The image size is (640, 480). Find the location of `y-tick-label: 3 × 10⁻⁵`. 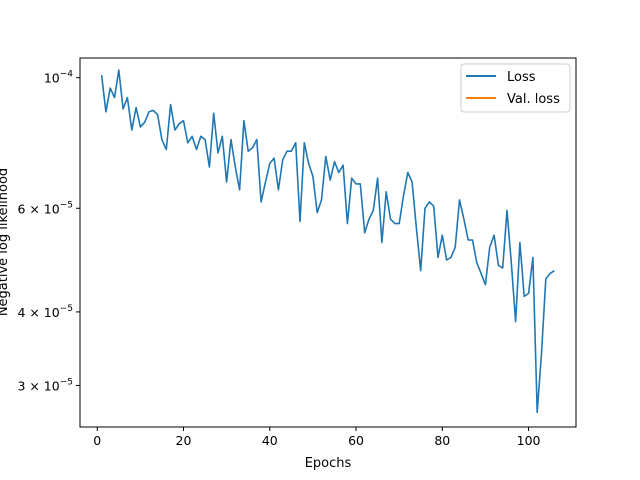

y-tick-label: 3 × 10⁻⁵ is located at coordinates (45, 385).